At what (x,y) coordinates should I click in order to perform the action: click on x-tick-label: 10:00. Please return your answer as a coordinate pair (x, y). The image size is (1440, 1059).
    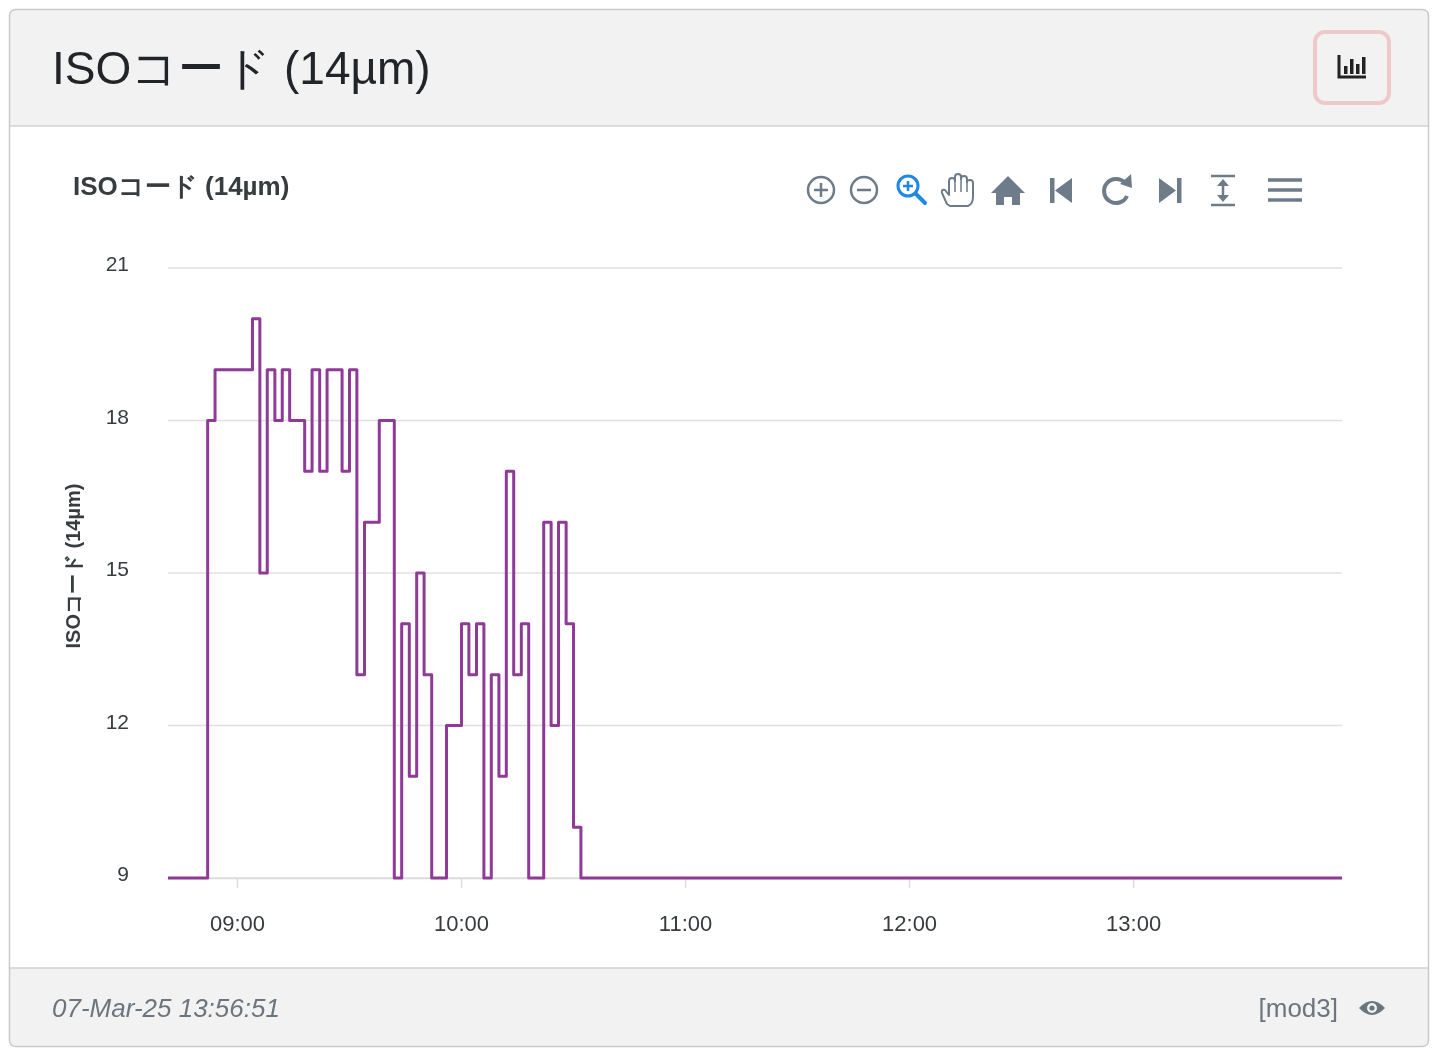
    Looking at the image, I should click on (461, 923).